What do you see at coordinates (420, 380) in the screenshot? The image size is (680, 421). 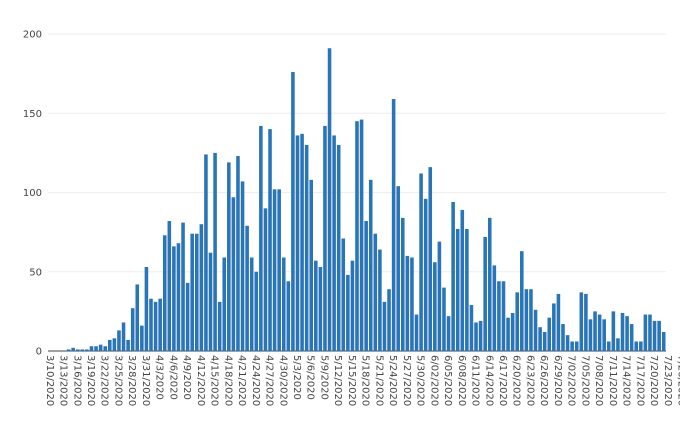 I see `x-tick-label: 5/30/2020` at bounding box center [420, 380].